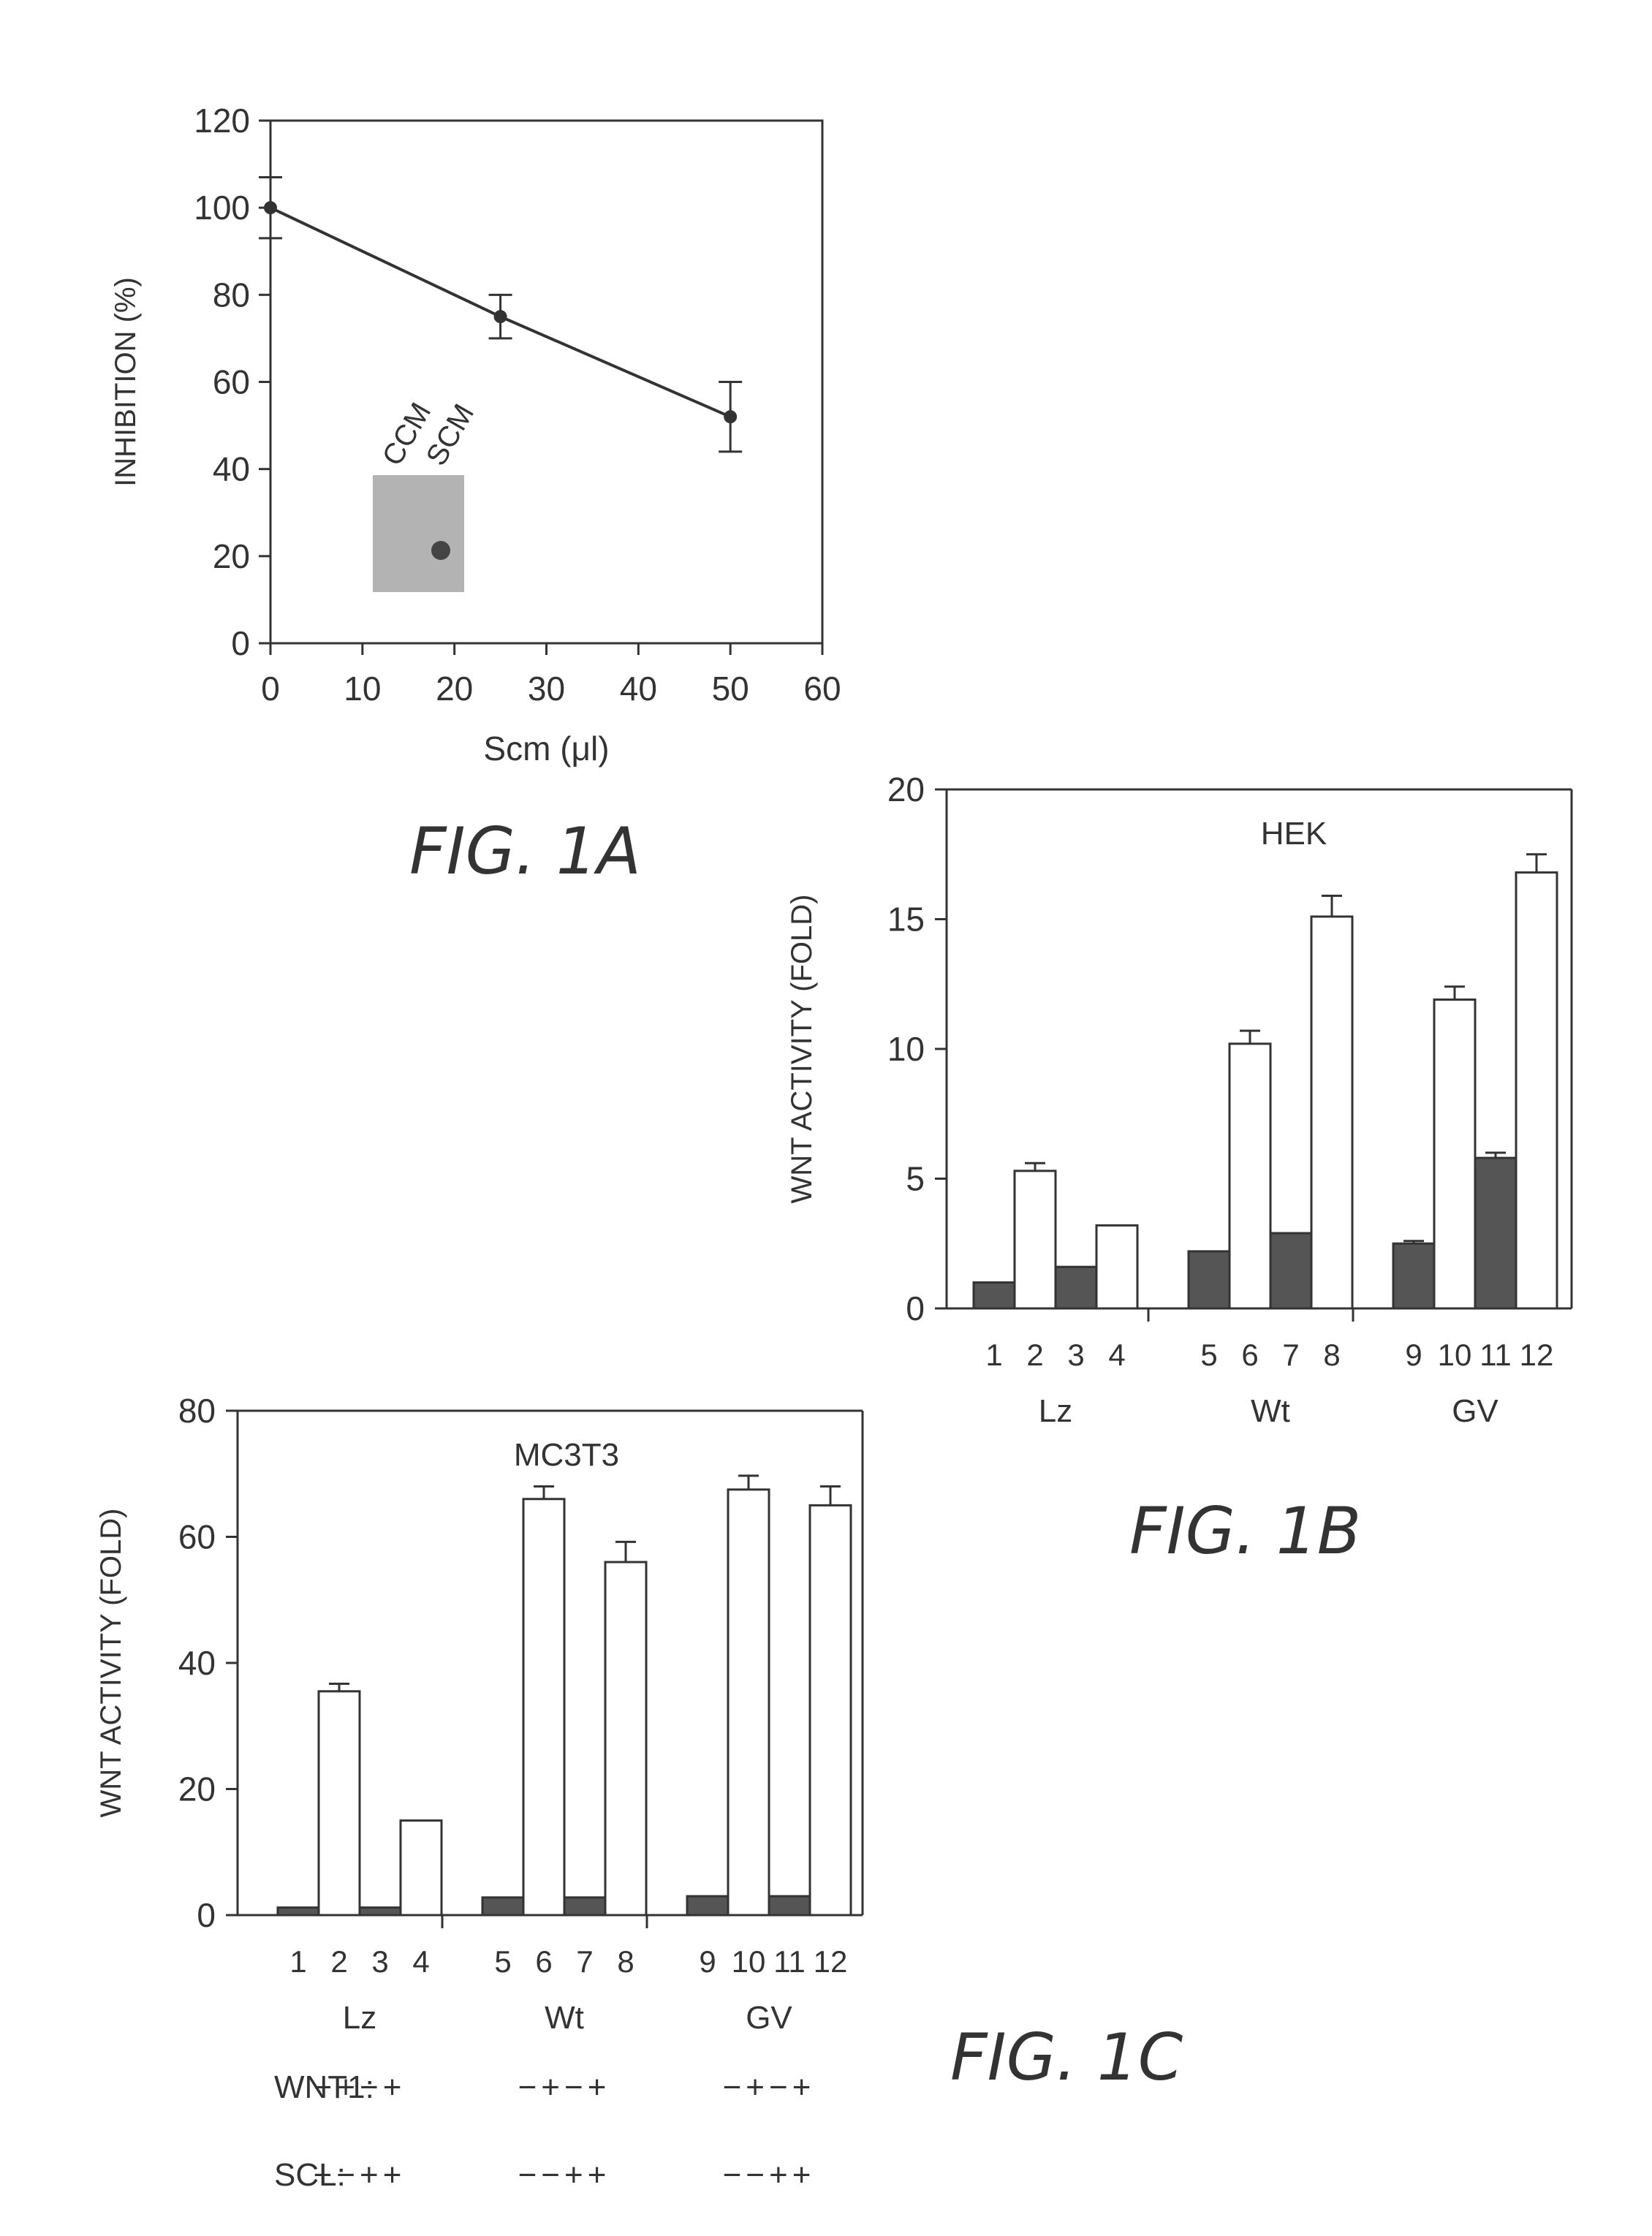  Describe the element at coordinates (222, 208) in the screenshot. I see `y-tick-label: 100` at that location.